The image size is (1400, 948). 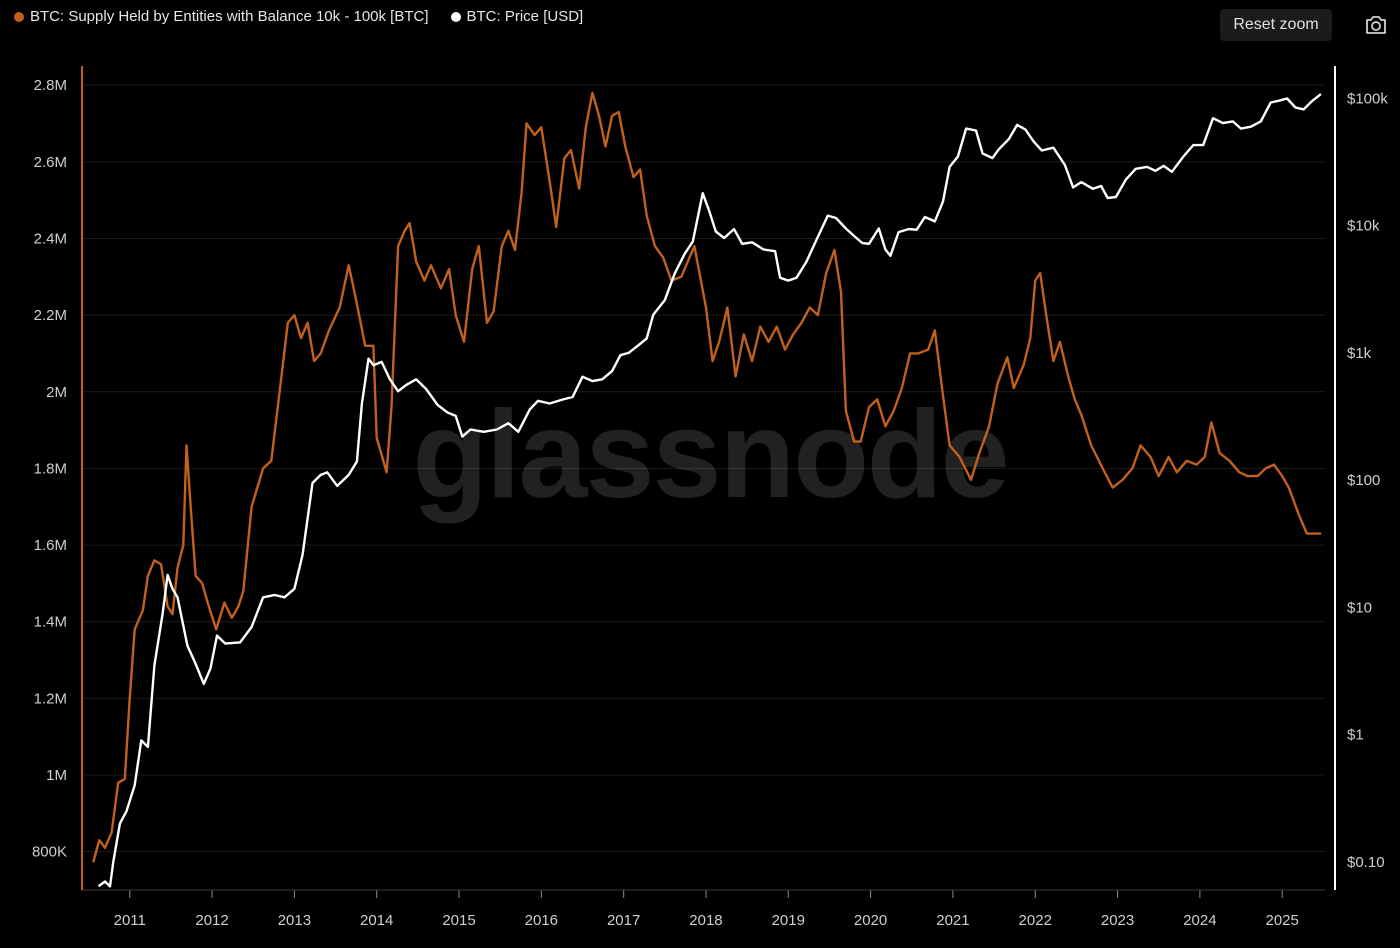 I want to click on x-tick-label: 2013, so click(x=294, y=920).